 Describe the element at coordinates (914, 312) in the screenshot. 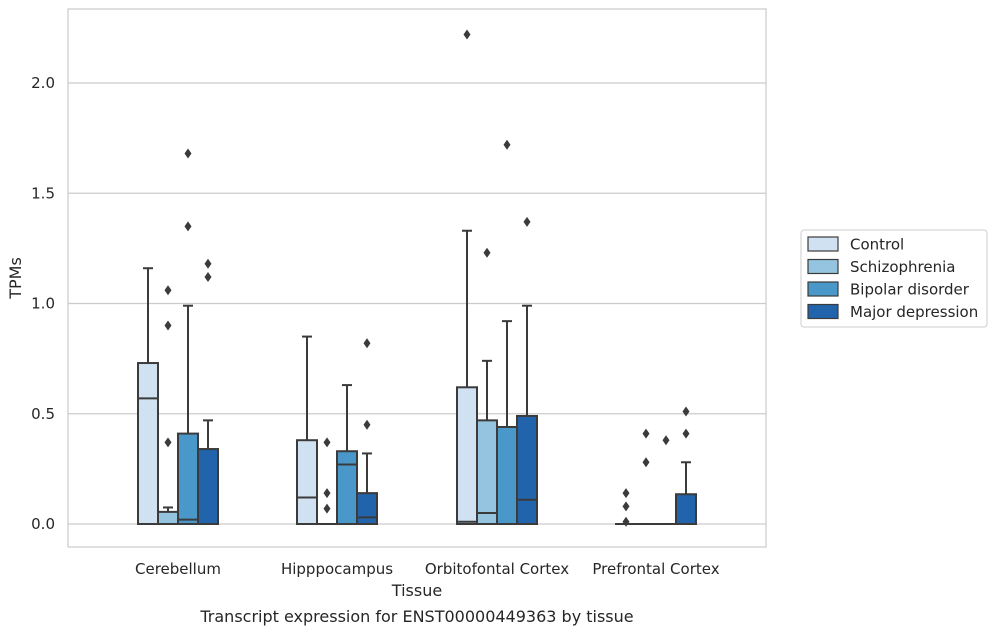

I see `legend-label: Major depression` at that location.